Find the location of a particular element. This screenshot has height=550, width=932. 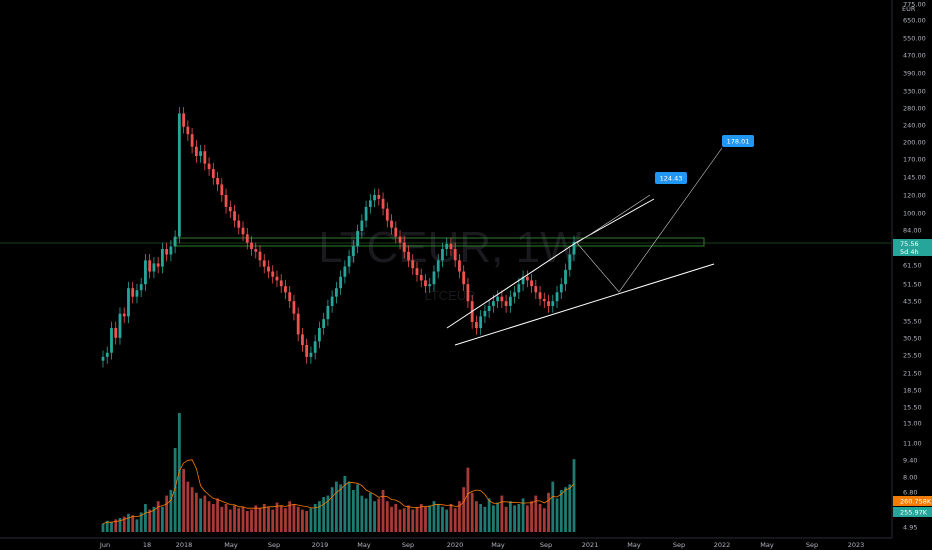

y-tick-label: 120.00 is located at coordinates (914, 196).